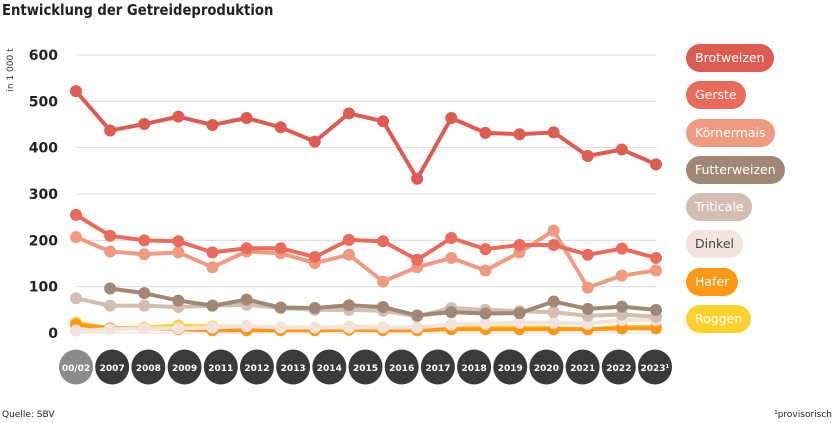 This screenshot has height=423, width=836. I want to click on x-tick-label: 2007, so click(112, 369).